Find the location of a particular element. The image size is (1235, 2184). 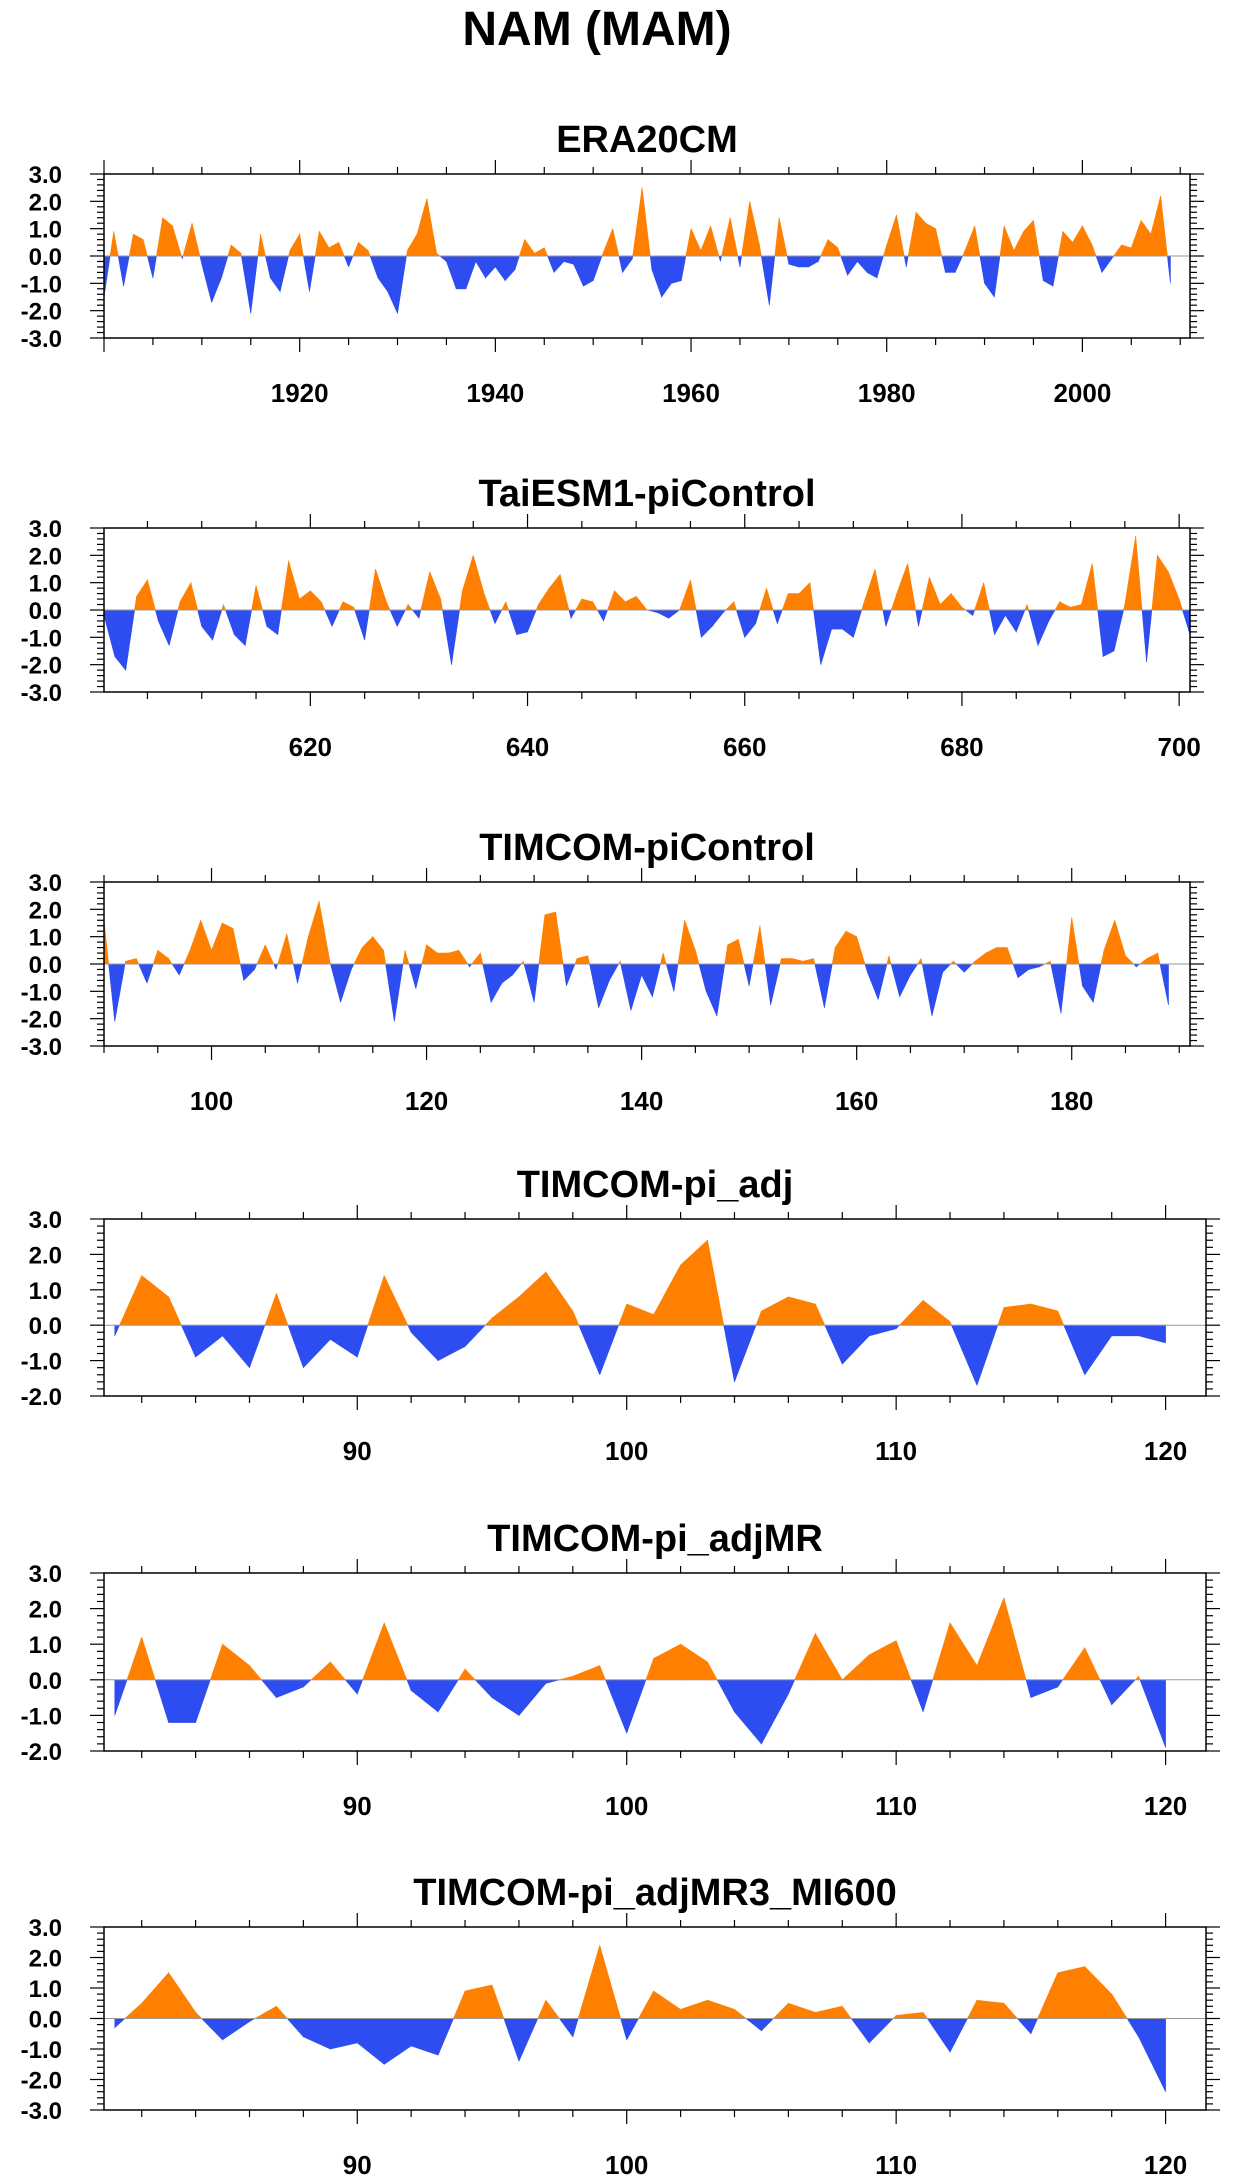

y-tick-label: 0.0 is located at coordinates (45, 2020).